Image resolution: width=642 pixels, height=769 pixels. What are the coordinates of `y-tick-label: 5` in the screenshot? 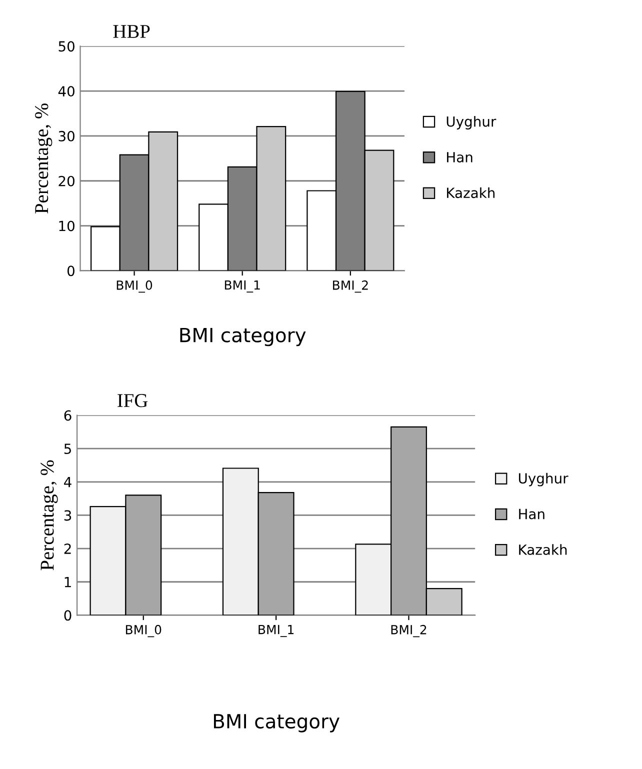 It's located at (67, 449).